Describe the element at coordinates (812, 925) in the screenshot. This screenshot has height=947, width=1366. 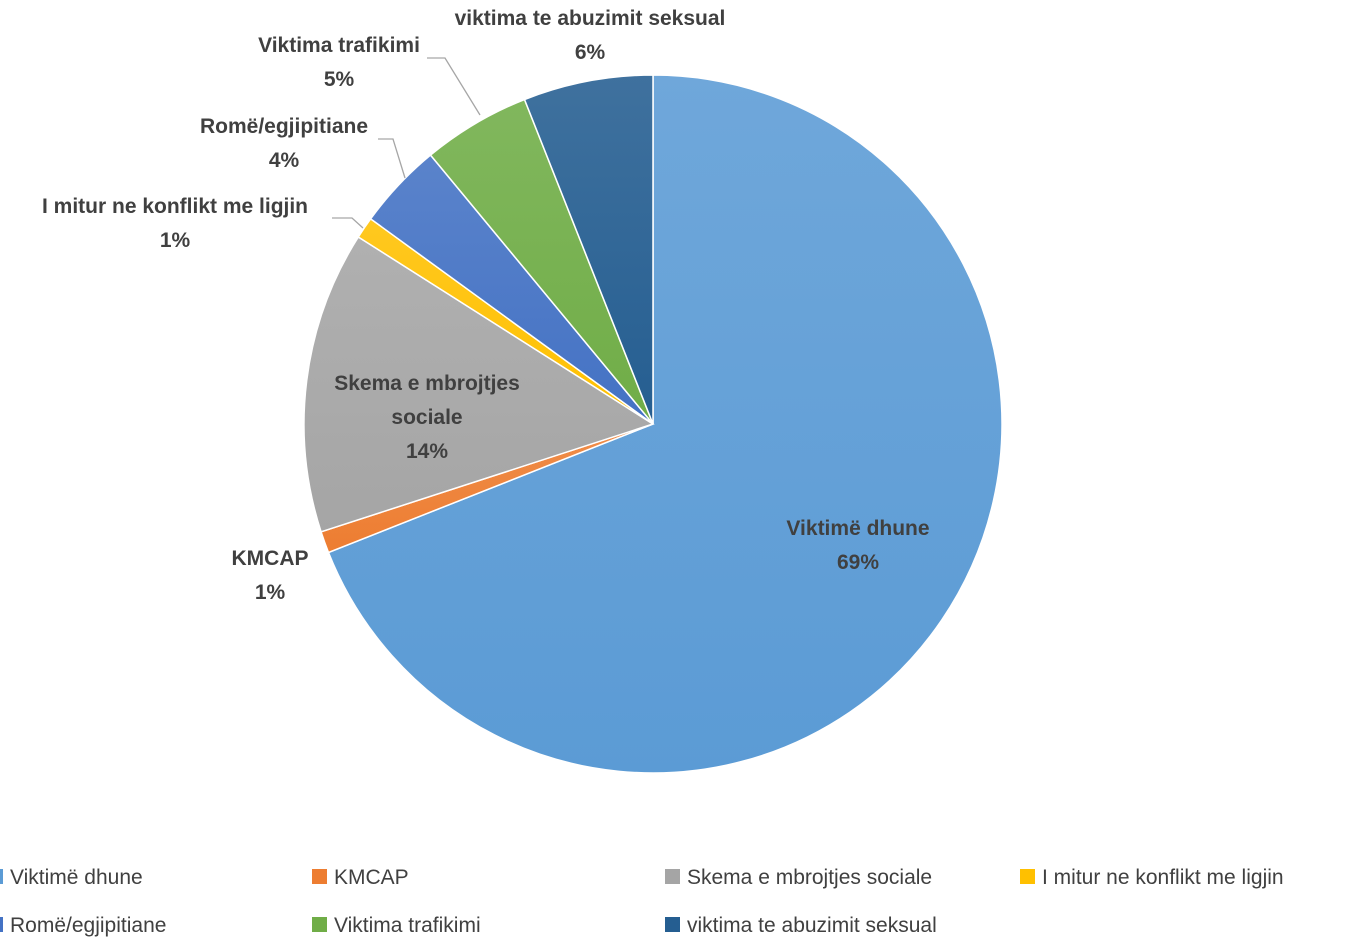
I see `legend-label-viktima-te-abuzimit-seksual: viktima te abuzimit seksual` at that location.